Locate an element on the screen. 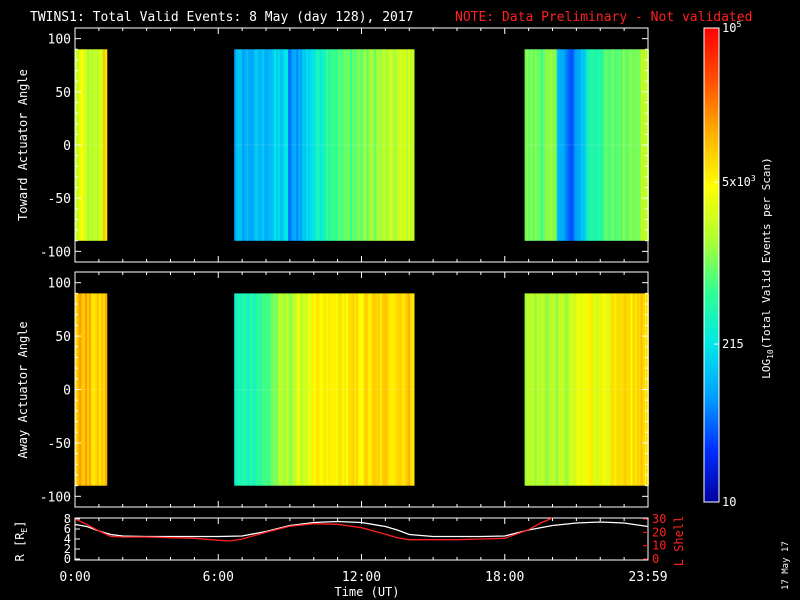 The width and height of the screenshot is (800, 600). orbit-left-tick-label: 0 is located at coordinates (67, 559).